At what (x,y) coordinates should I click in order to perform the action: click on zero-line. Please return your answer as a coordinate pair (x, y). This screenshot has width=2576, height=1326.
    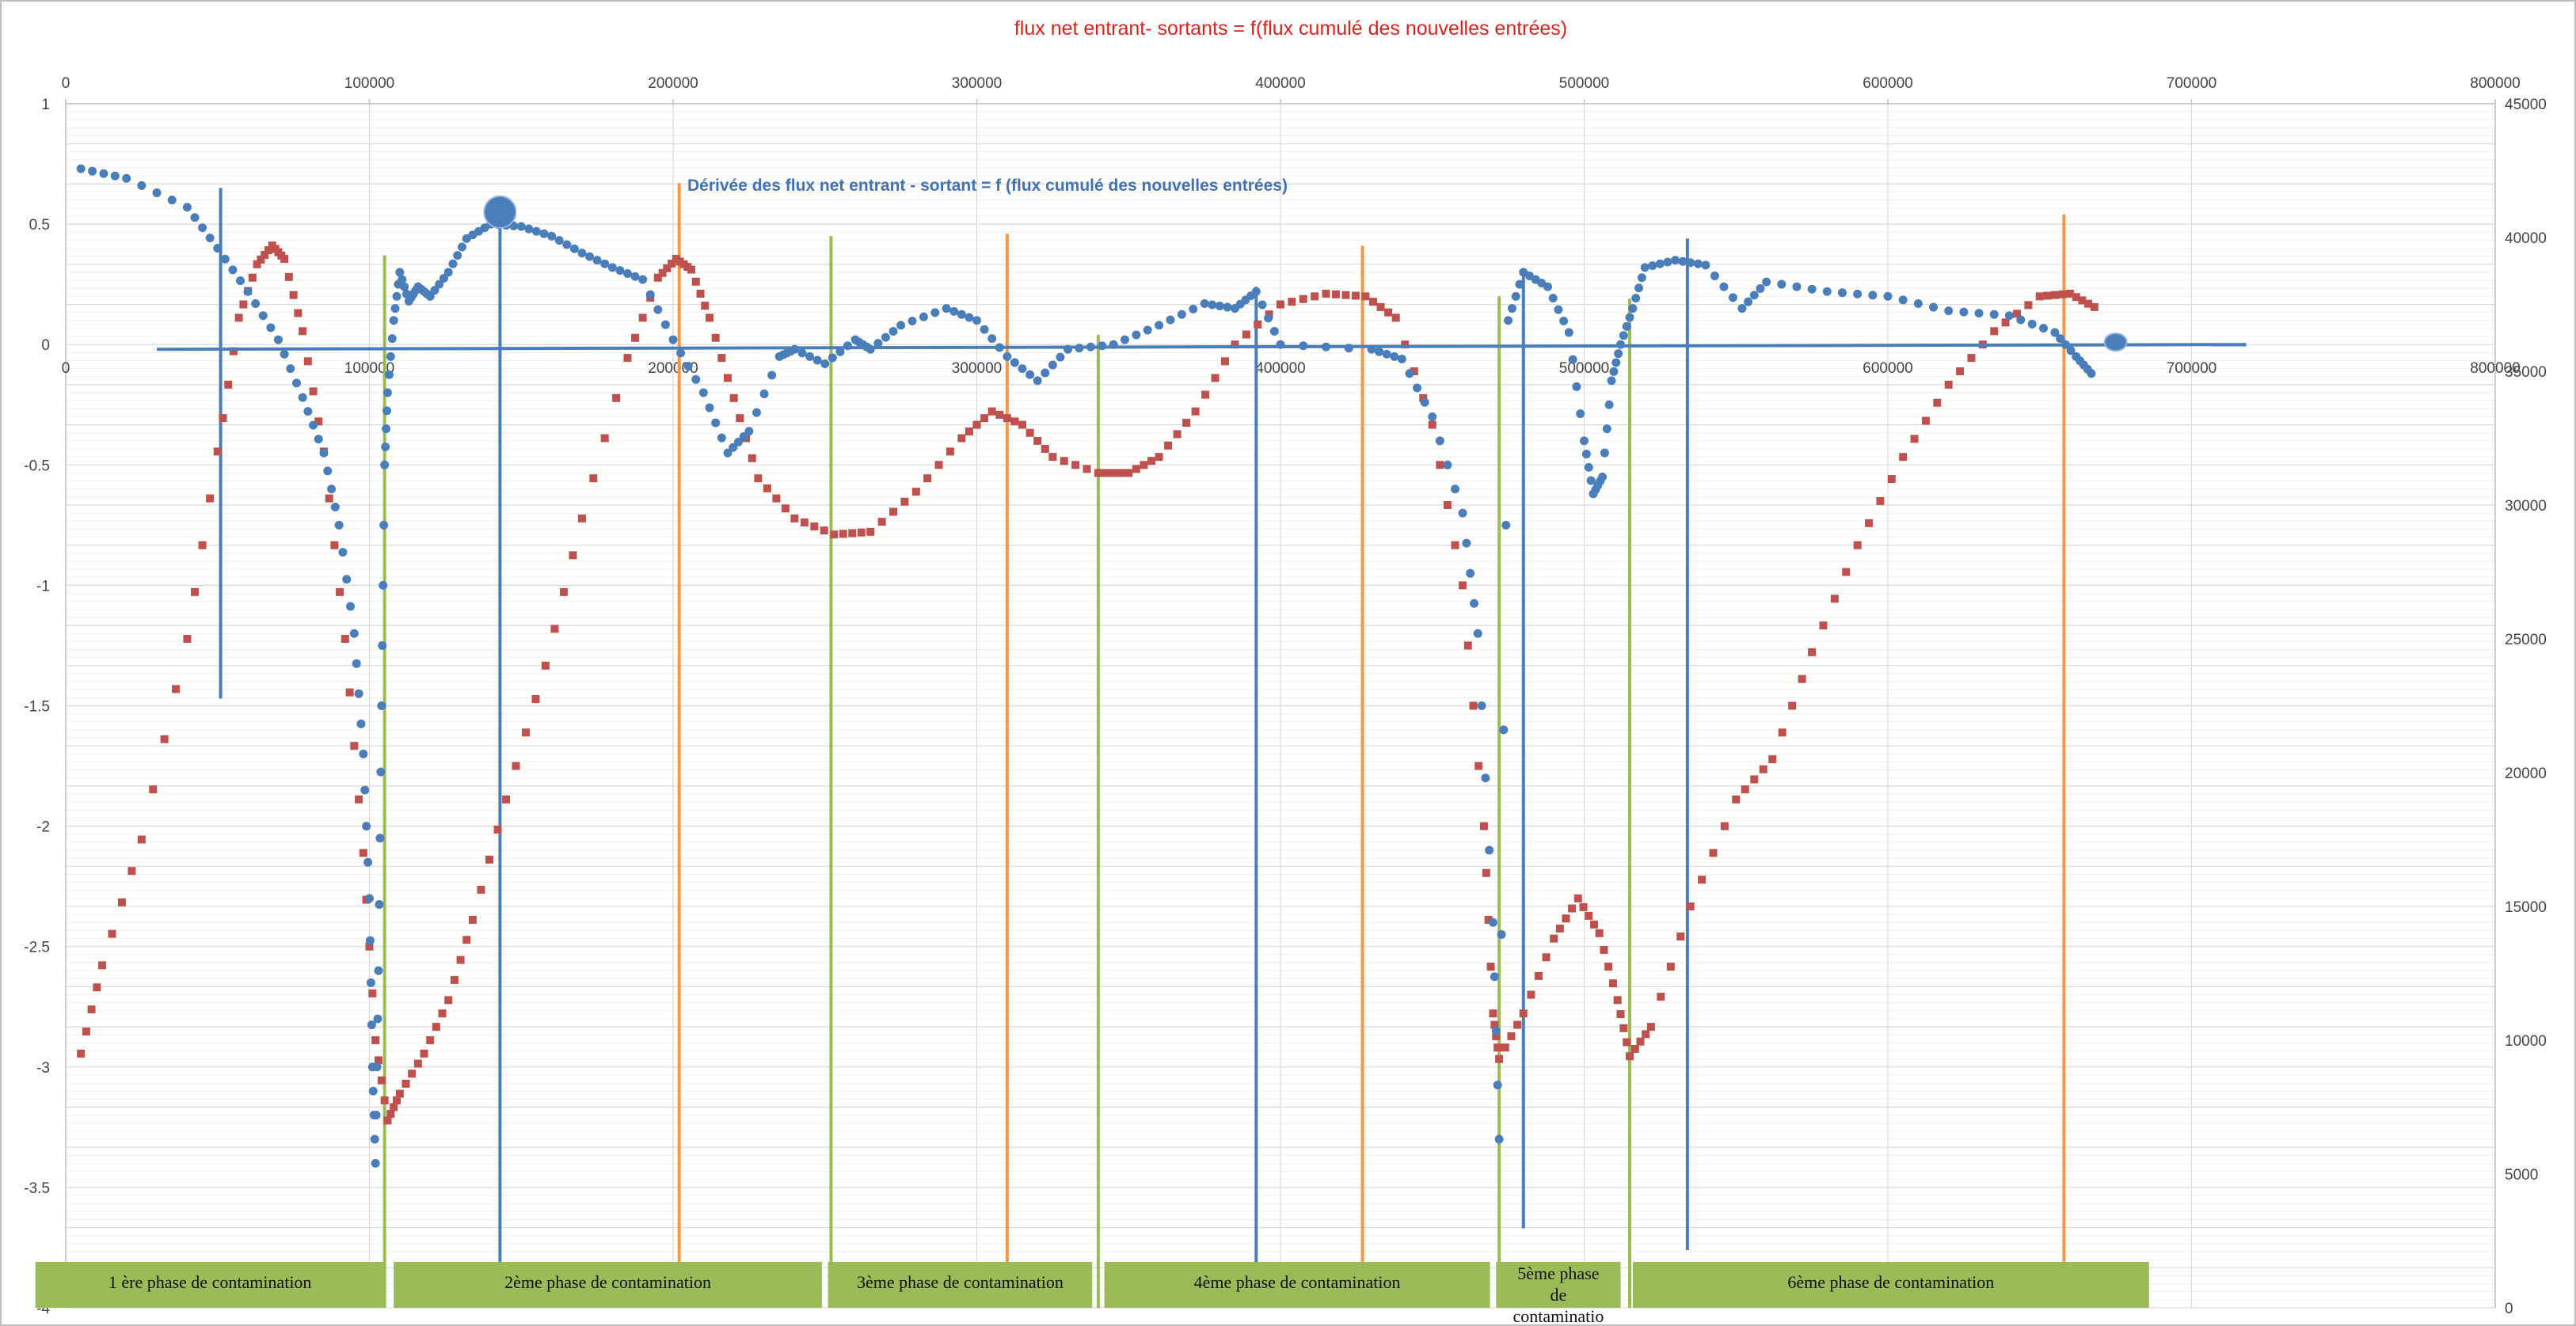
    Looking at the image, I should click on (1202, 347).